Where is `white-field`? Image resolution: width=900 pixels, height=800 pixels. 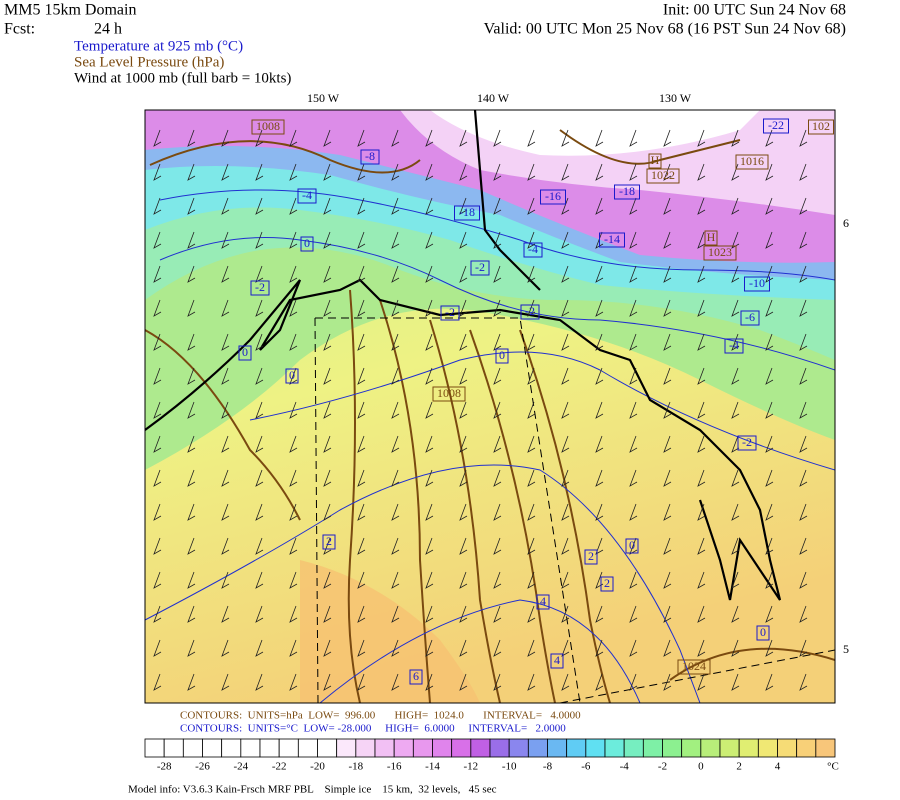
white-field is located at coordinates (595, 133).